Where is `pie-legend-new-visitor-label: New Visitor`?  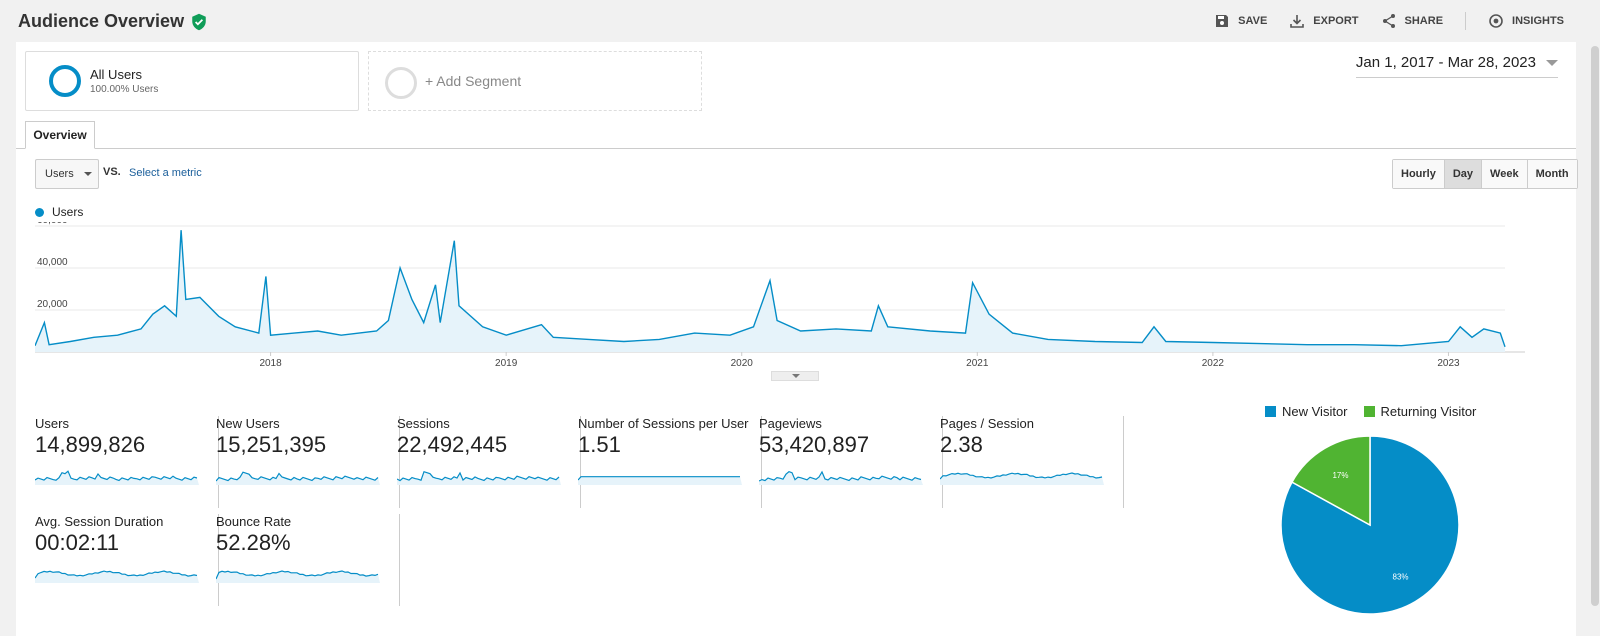 pie-legend-new-visitor-label: New Visitor is located at coordinates (1315, 411).